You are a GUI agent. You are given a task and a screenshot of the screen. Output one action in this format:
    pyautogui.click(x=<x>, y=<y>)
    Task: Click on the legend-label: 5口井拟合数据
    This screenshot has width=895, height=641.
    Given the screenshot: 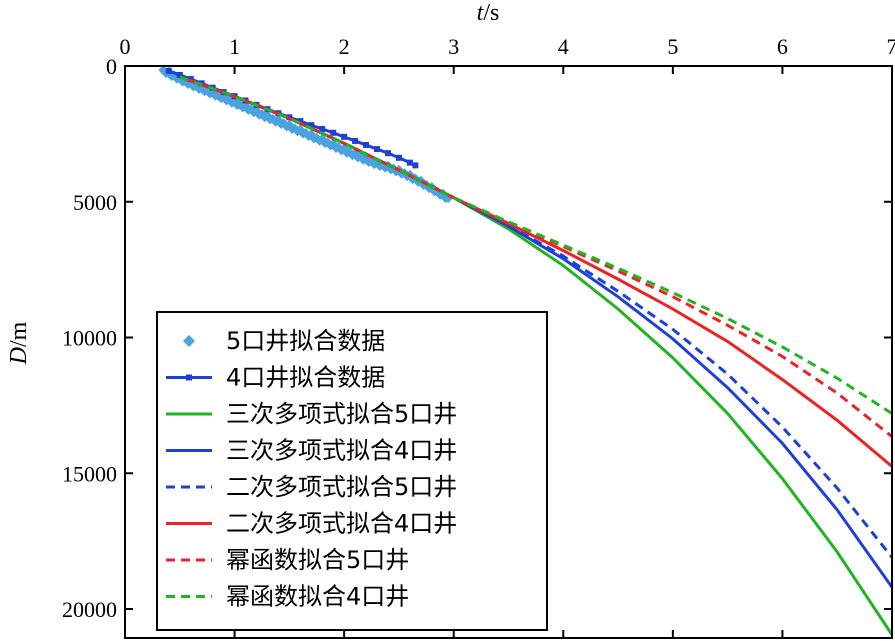 What is the action you would take?
    pyautogui.click(x=305, y=341)
    